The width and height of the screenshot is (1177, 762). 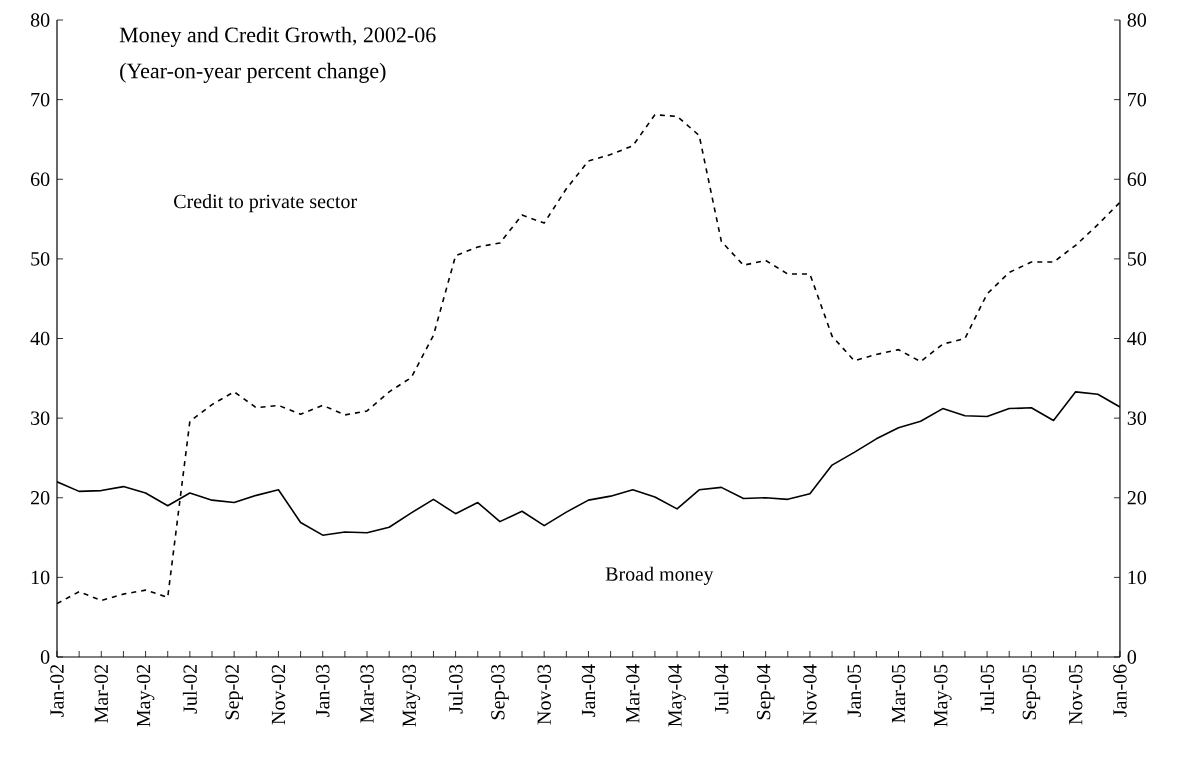 I want to click on y2-tick-label: 60, so click(x=1137, y=179).